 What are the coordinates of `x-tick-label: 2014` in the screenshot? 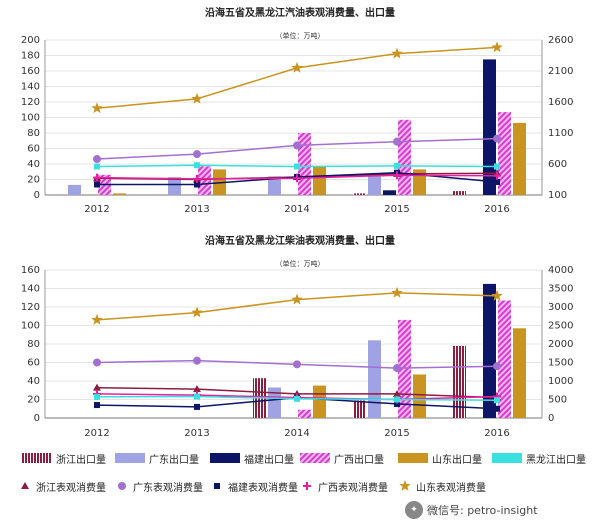 It's located at (296, 433).